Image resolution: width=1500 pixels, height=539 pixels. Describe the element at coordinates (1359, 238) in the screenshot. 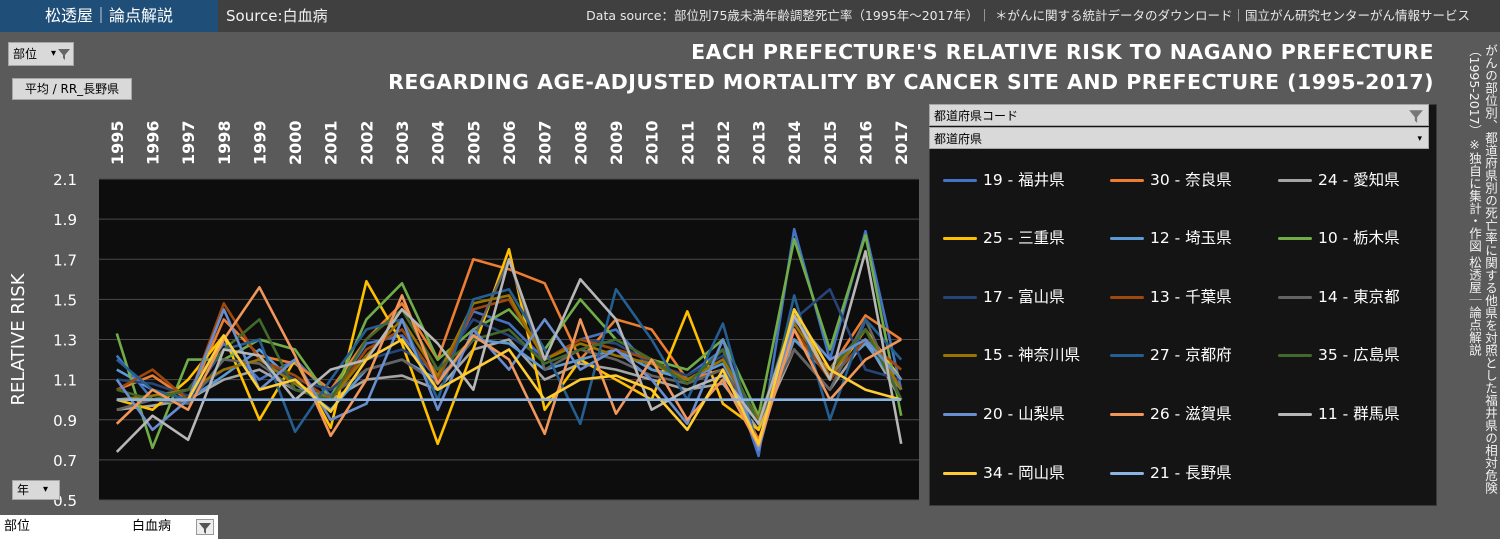

I see `legend-label: 10 - 栃木県` at that location.